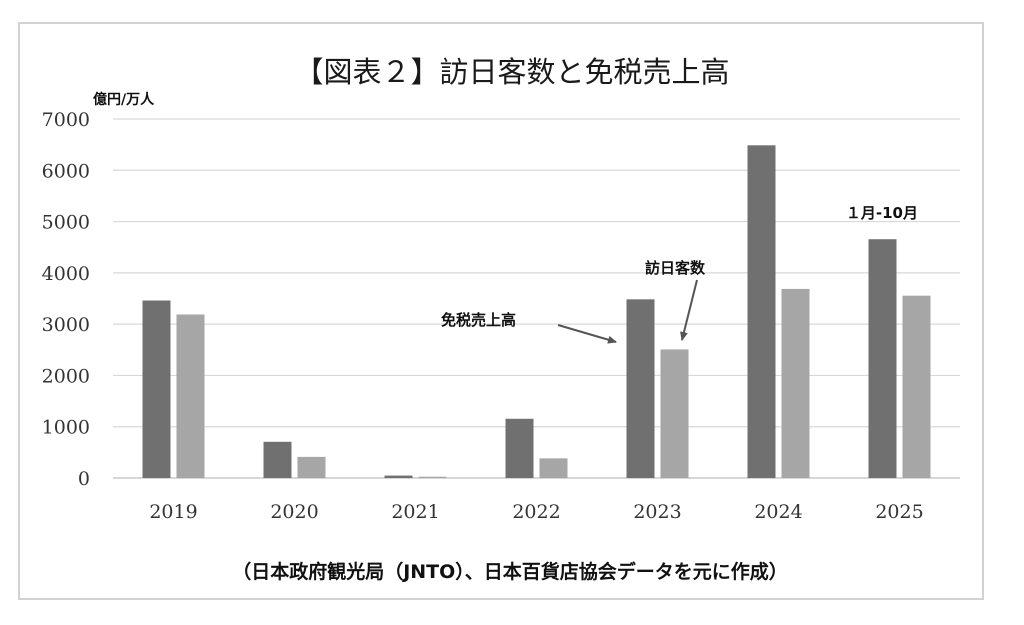 Image resolution: width=1024 pixels, height=625 pixels. Describe the element at coordinates (795, 383) in the screenshot. I see `bar-visitors-2024` at that location.